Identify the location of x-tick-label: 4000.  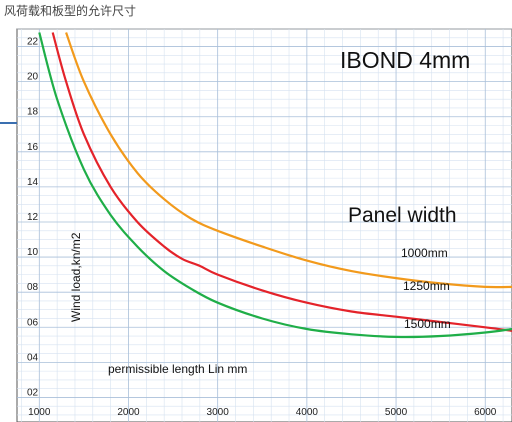
(307, 412).